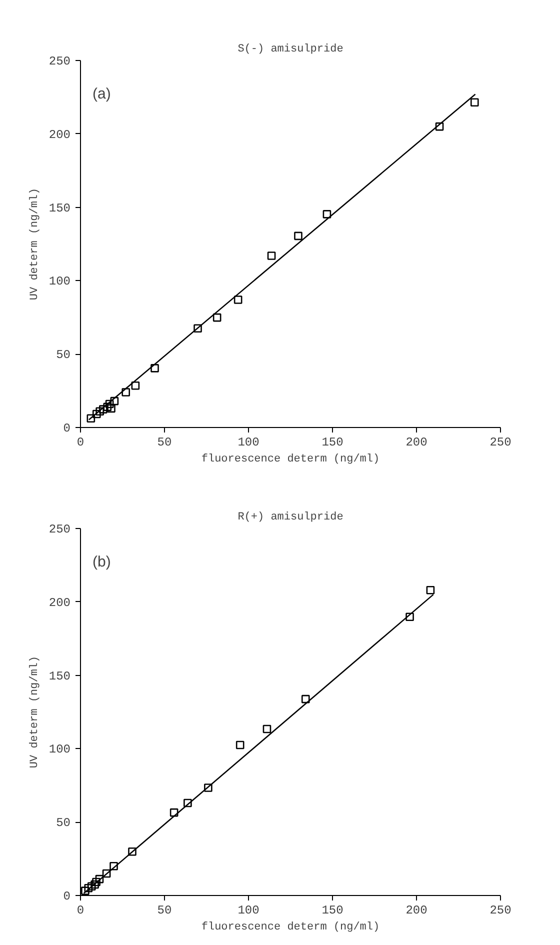 The height and width of the screenshot is (945, 560). What do you see at coordinates (291, 50) in the screenshot?
I see `chart-title: S(-) amisulpride` at bounding box center [291, 50].